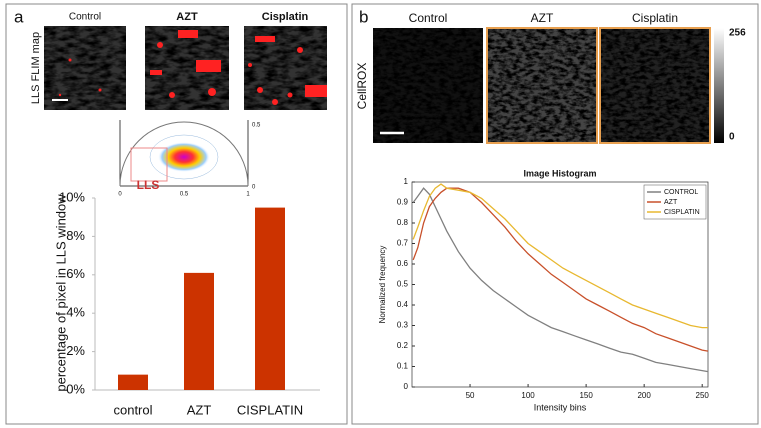 The width and height of the screenshot is (761, 428). I want to click on y-tick-label: 0.5, so click(403, 284).